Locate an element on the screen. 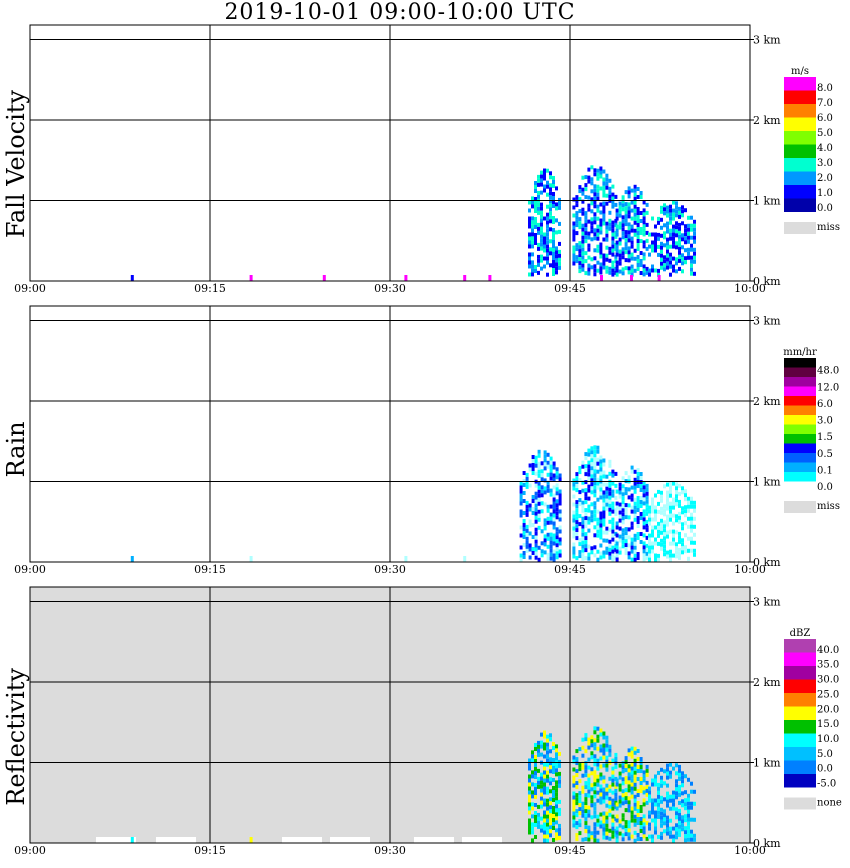 This screenshot has width=850, height=868. legend-value: 15.0 is located at coordinates (828, 724).